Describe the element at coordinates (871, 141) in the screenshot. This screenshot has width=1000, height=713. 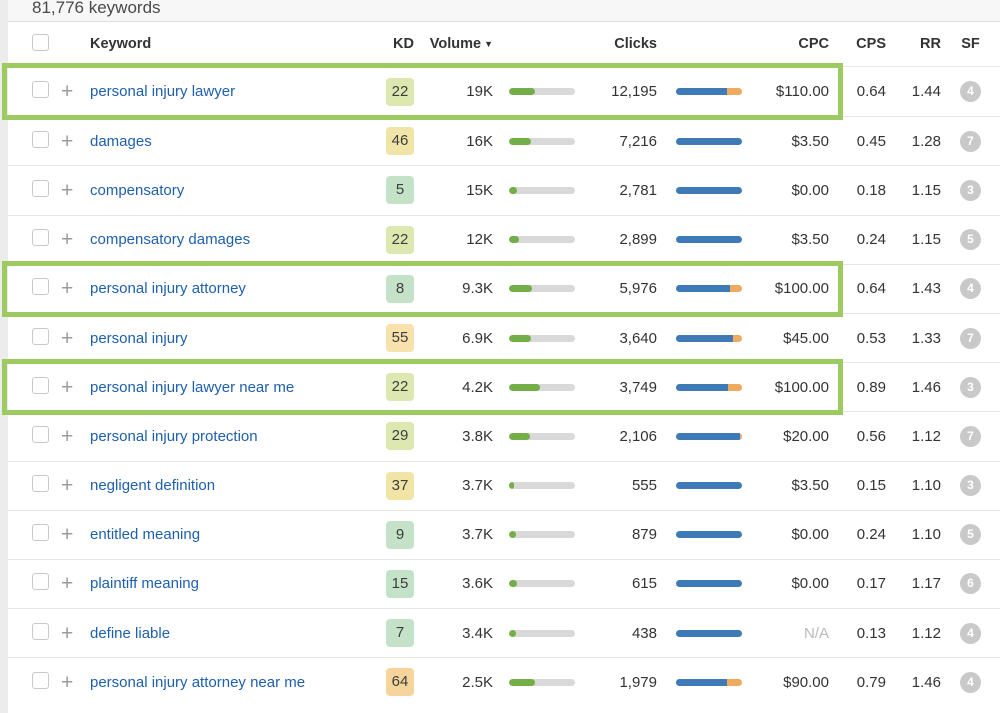
I see `cps-value: 0.45` at that location.